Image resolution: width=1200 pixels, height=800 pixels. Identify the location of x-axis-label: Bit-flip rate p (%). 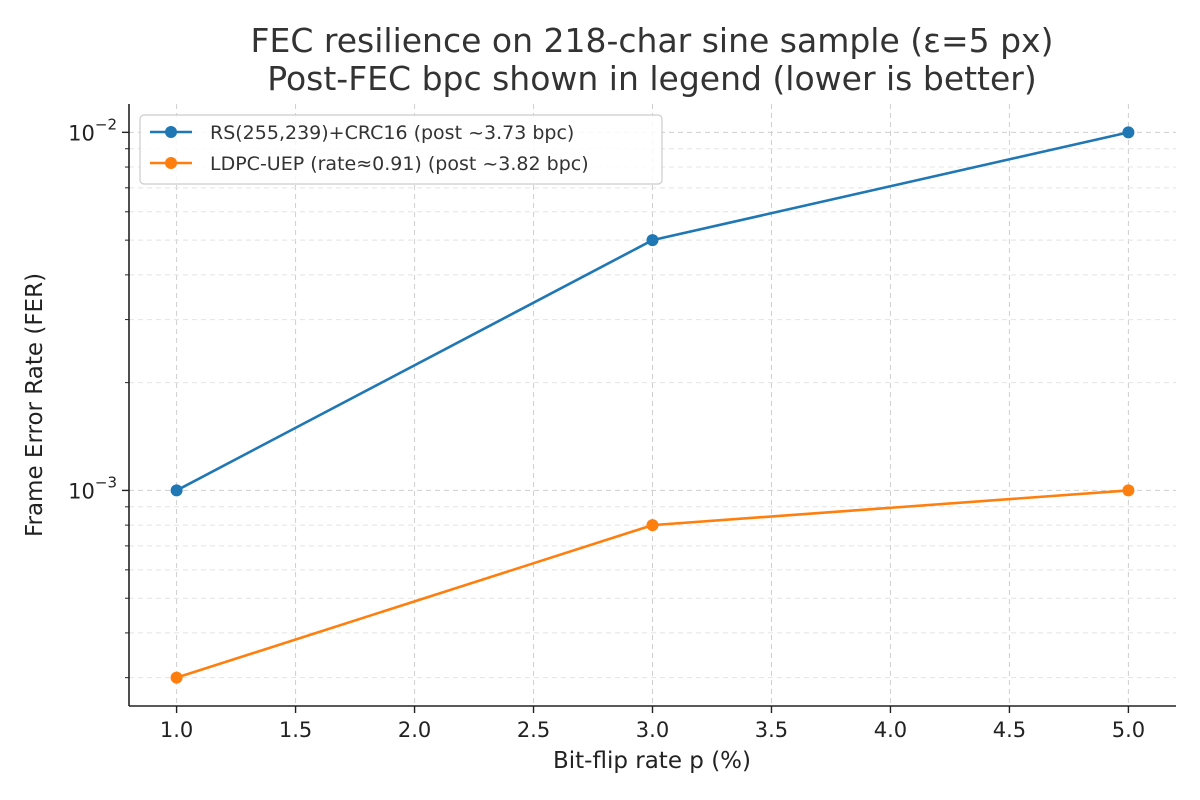
(652, 761).